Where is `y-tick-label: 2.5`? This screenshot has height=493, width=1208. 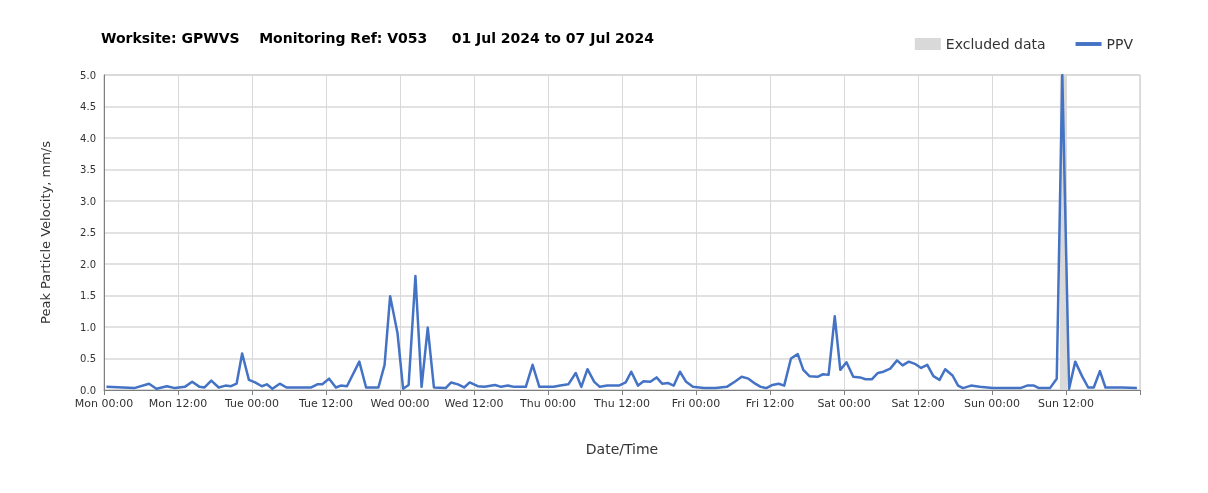 y-tick-label: 2.5 is located at coordinates (88, 232).